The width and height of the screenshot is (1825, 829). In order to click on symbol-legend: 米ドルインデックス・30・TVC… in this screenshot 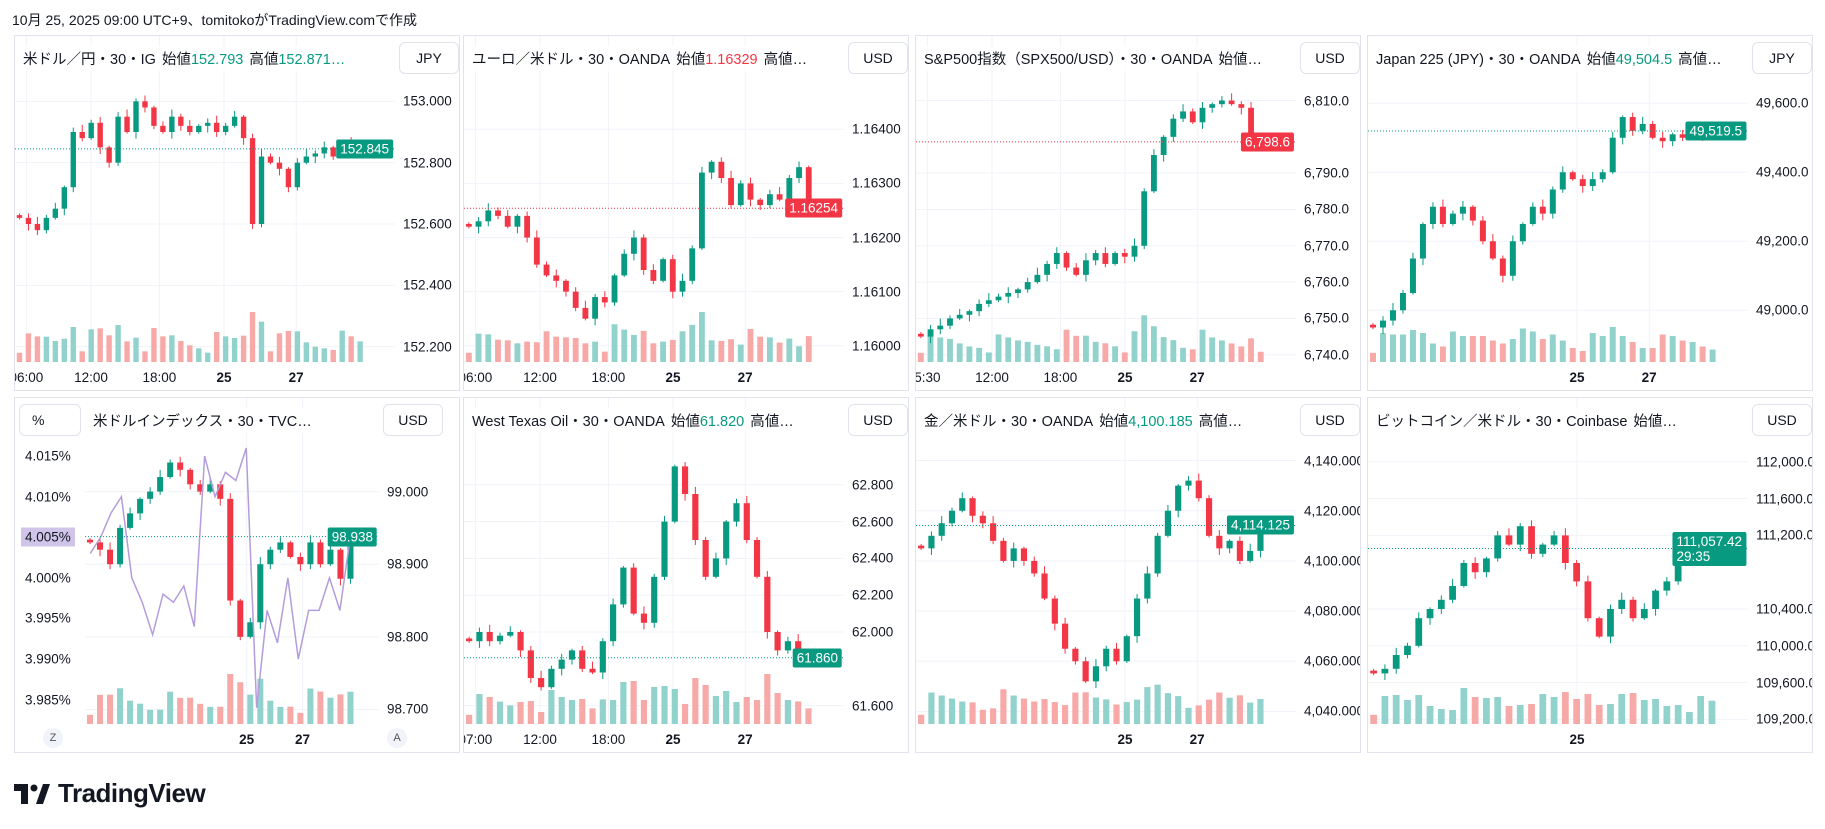, I will do `click(202, 420)`.